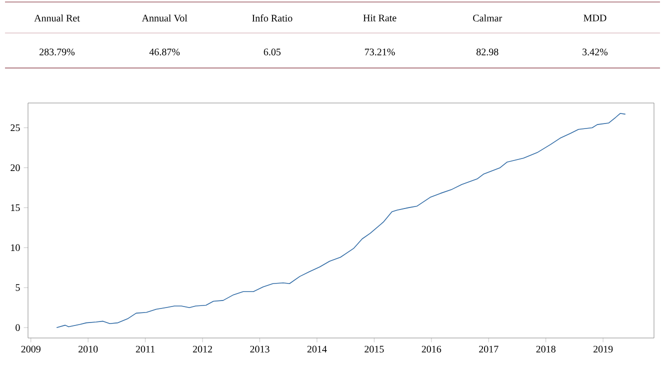 This screenshot has height=378, width=665. I want to click on category-label: Calmar, so click(487, 18).